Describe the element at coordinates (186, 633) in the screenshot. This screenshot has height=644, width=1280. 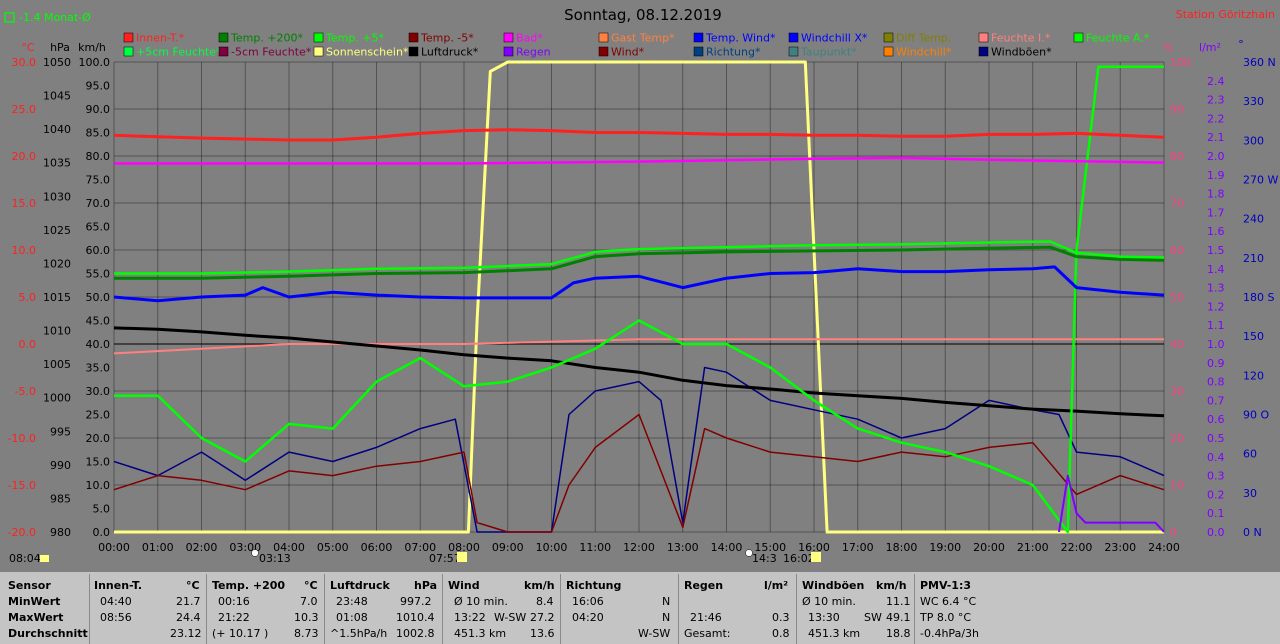
I see `innen-avg: 23.12` at that location.